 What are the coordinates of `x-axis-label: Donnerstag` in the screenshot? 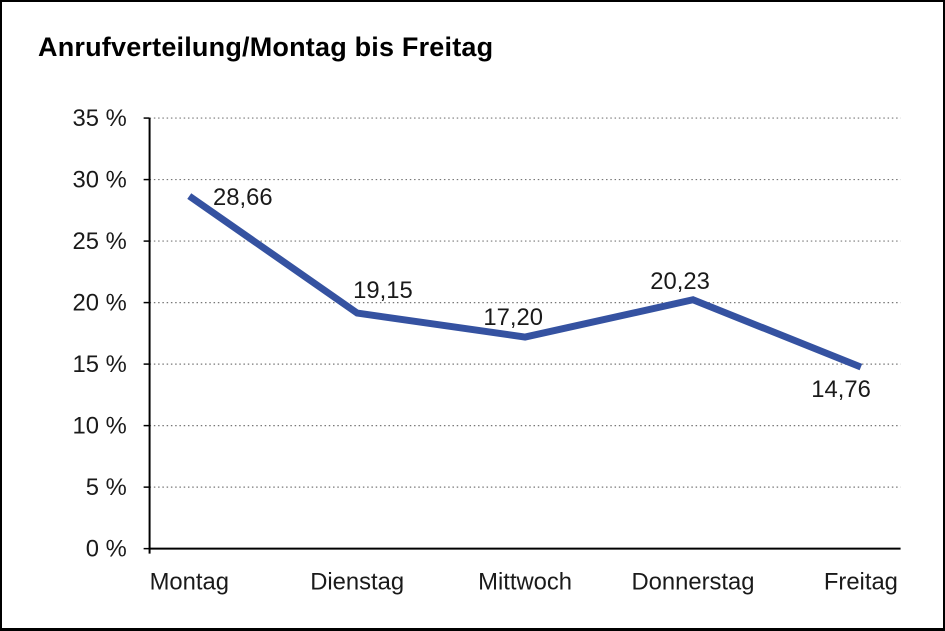 It's located at (692, 581).